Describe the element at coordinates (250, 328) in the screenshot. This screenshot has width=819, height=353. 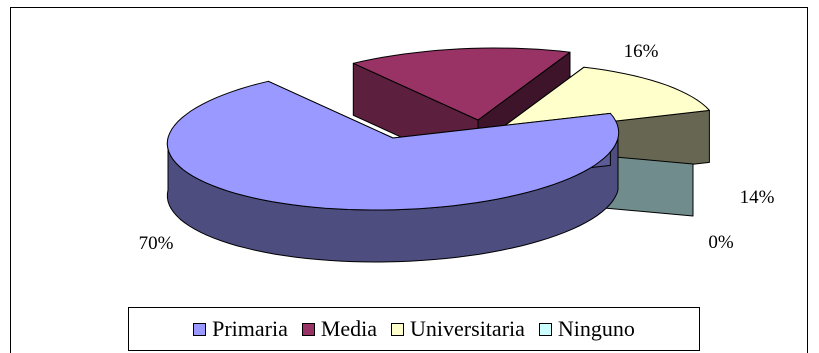
I see `legend-label-primaria: Primaria` at that location.